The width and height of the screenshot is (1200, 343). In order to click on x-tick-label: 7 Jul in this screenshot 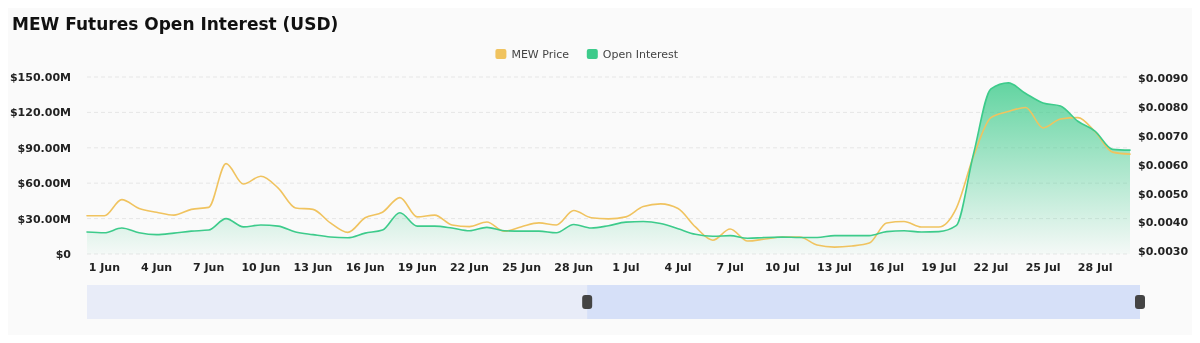, I will do `click(730, 267)`.